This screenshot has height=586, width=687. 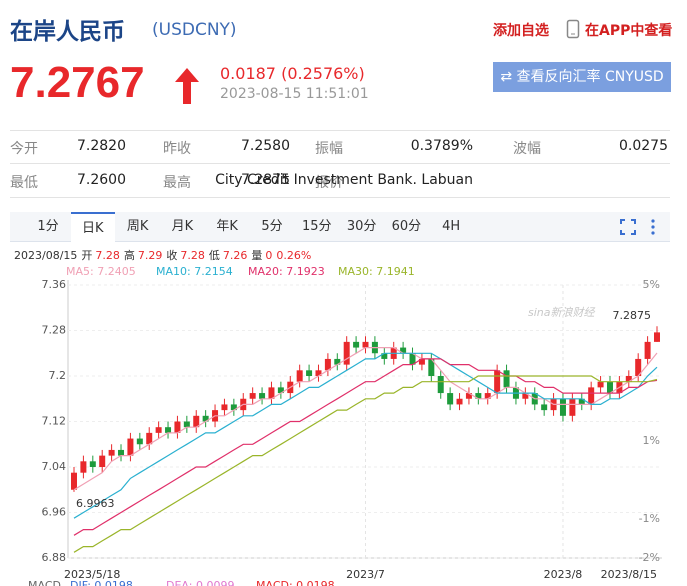 I want to click on stat-label: 昨收, so click(x=177, y=149).